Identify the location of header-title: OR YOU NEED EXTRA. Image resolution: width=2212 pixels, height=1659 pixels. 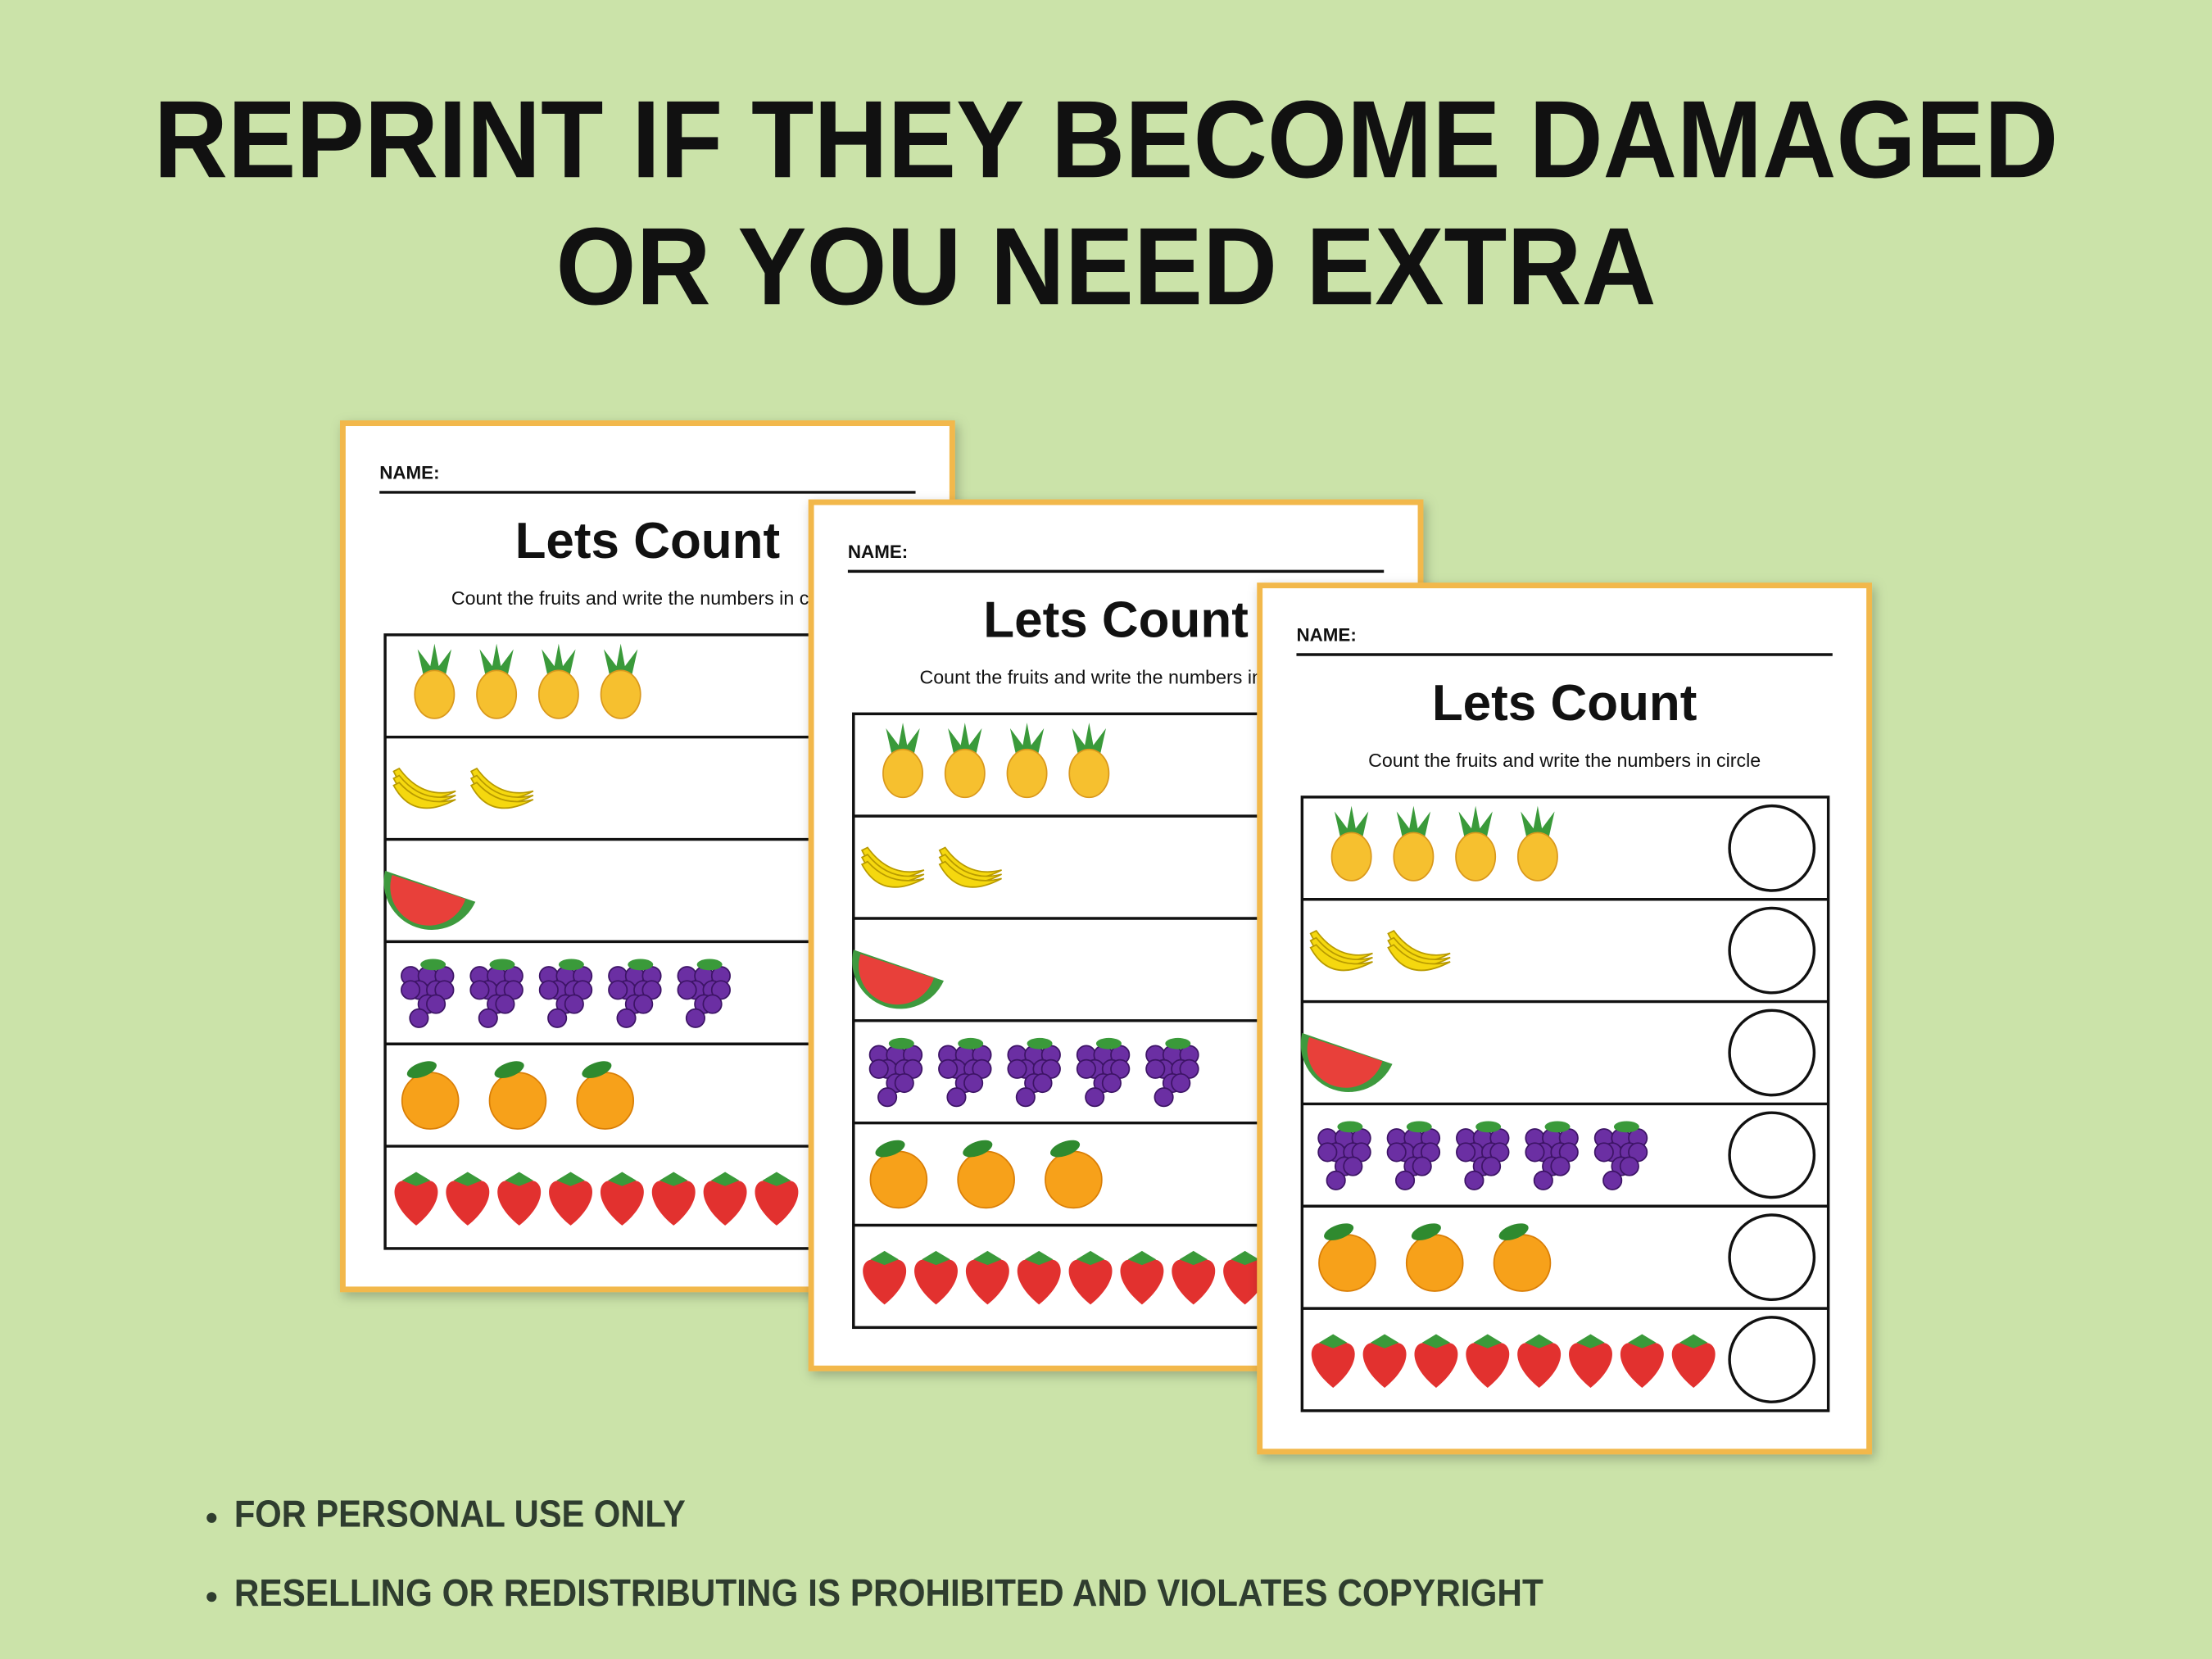
(1105, 266).